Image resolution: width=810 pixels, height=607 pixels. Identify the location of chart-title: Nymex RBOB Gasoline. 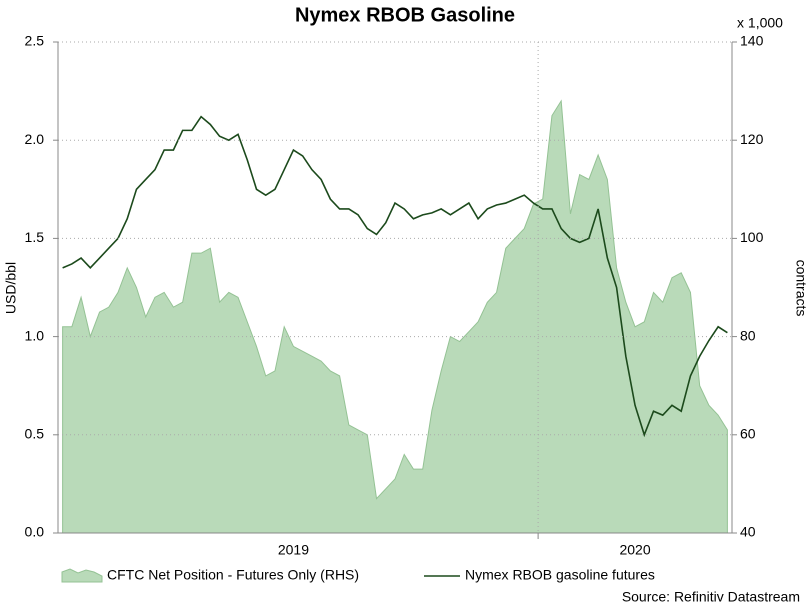
(405, 15).